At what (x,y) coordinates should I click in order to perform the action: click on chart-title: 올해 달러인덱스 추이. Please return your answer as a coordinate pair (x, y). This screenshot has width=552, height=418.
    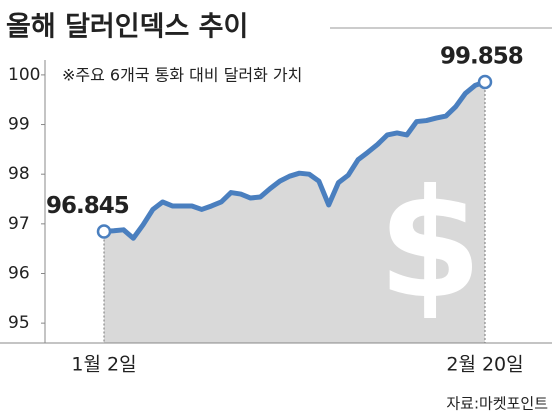
    Looking at the image, I should click on (127, 27).